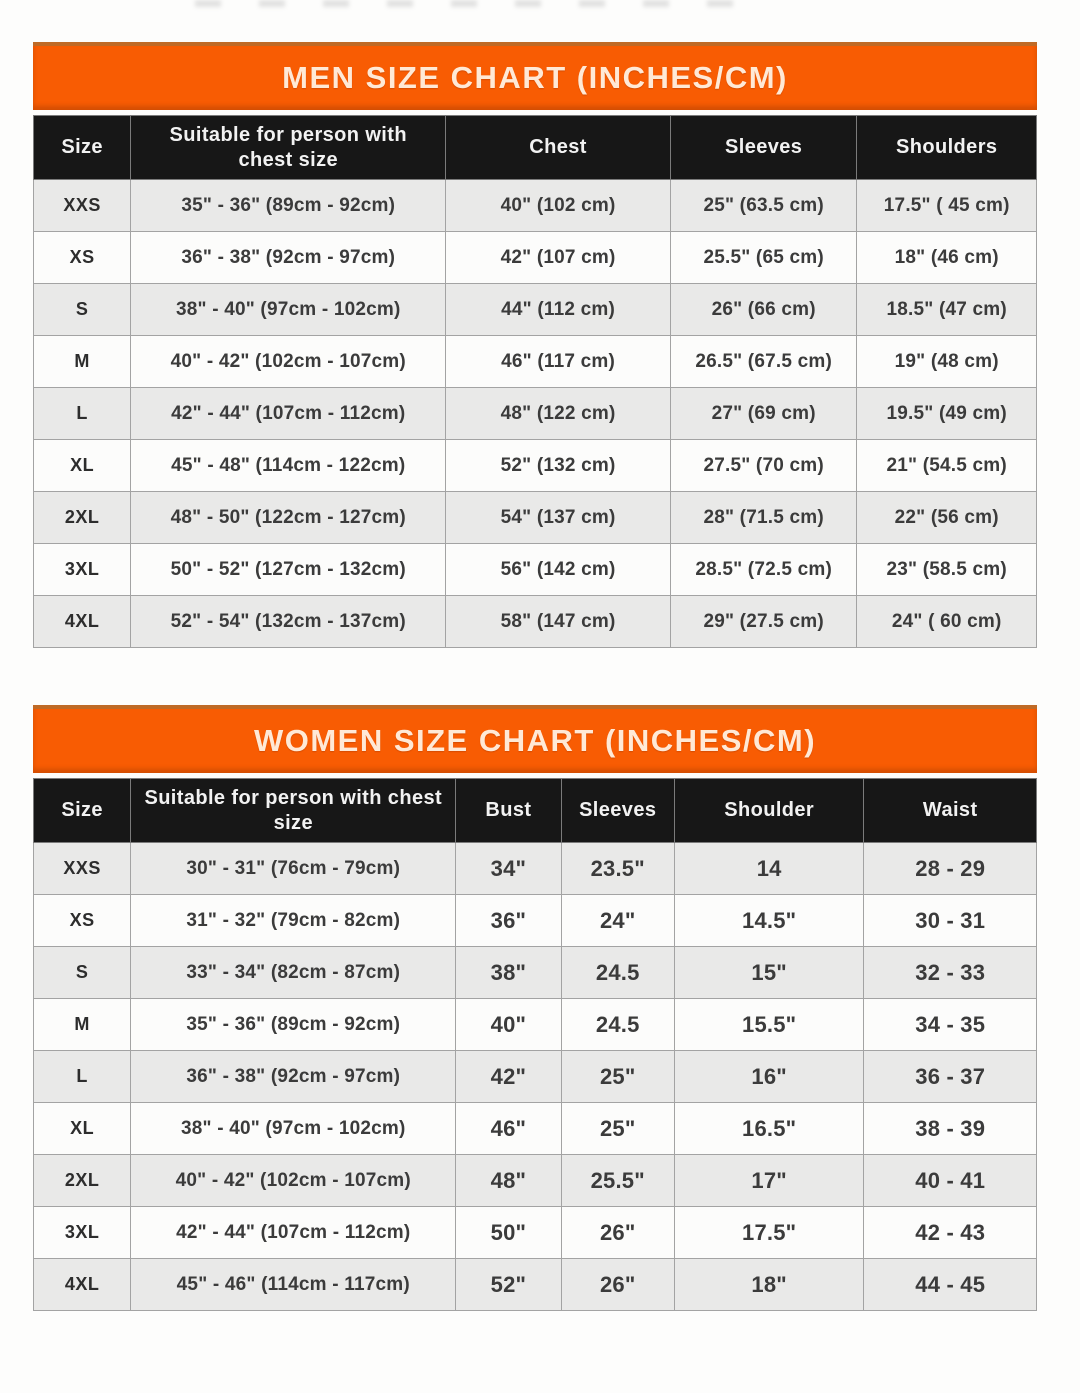 Image resolution: width=1080 pixels, height=1393 pixels. What do you see at coordinates (769, 1284) in the screenshot?
I see `table-cell: 18"` at bounding box center [769, 1284].